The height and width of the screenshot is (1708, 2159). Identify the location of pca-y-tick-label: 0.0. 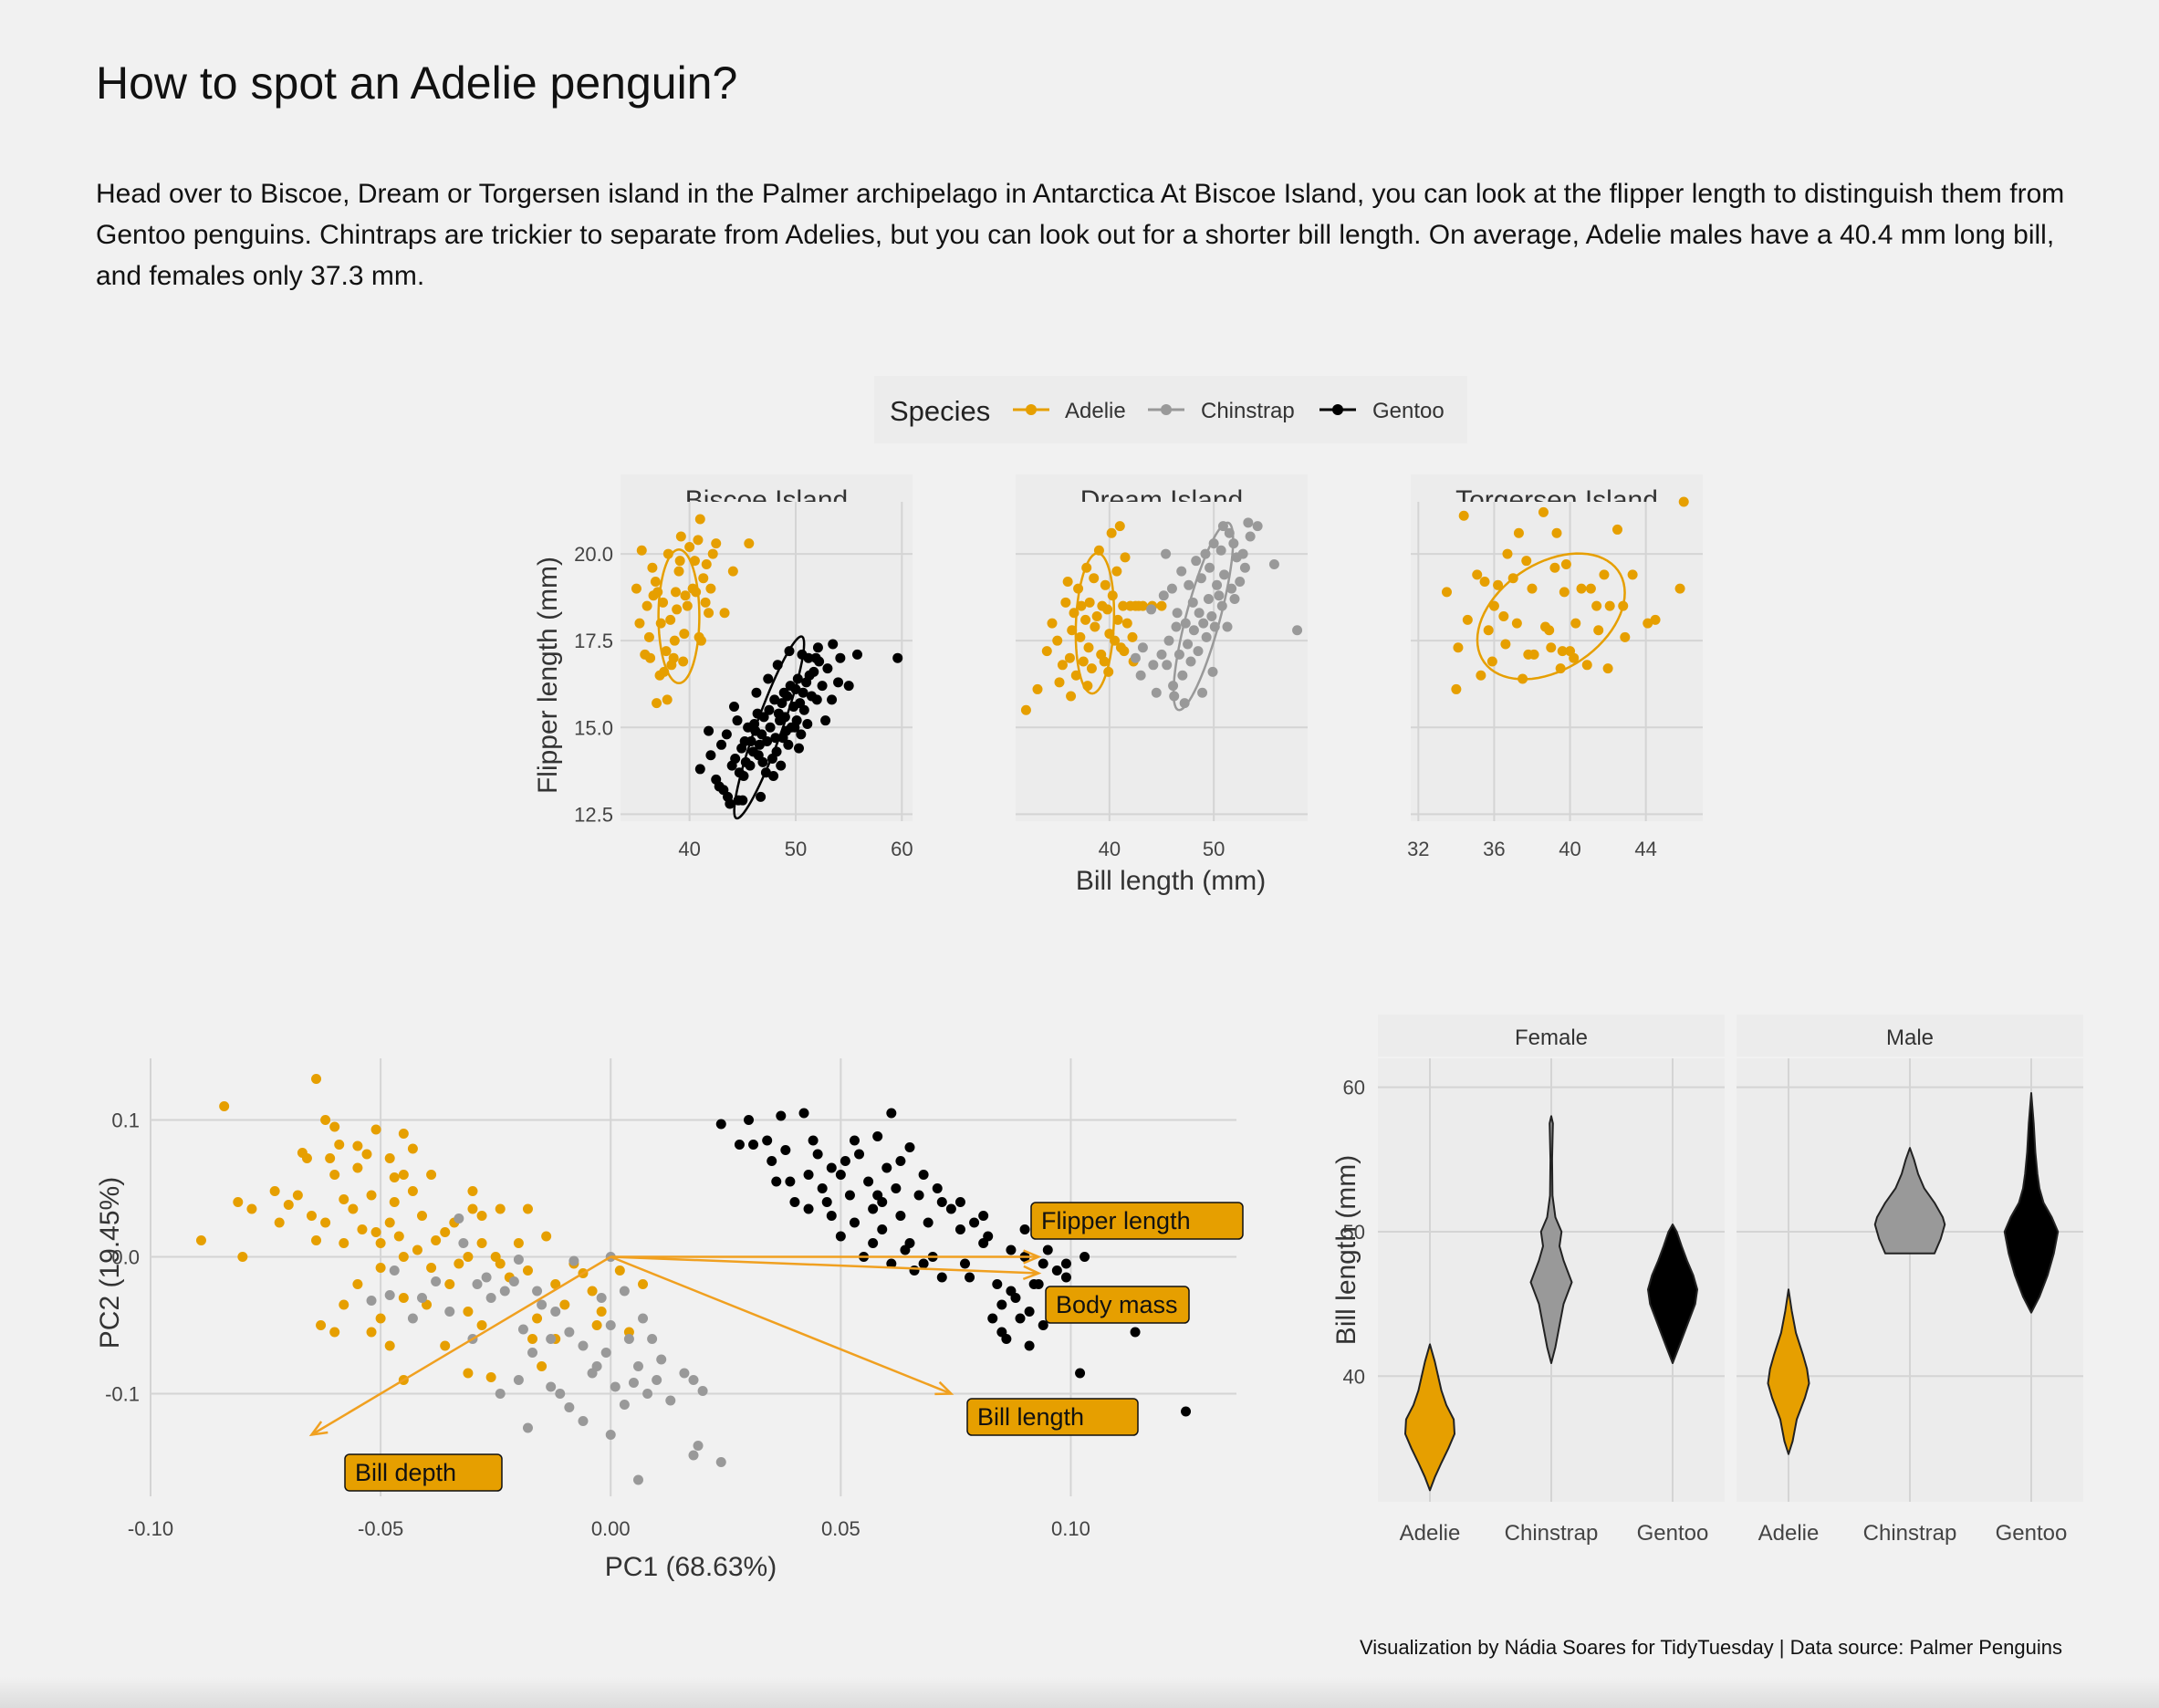
(125, 1257).